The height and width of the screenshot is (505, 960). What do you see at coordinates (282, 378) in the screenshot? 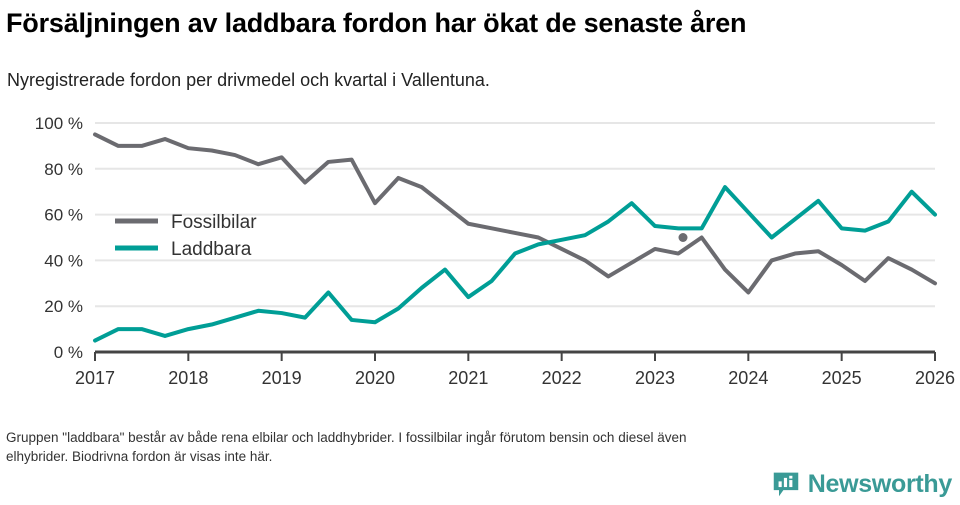
I see `x-tick-label: 2019` at bounding box center [282, 378].